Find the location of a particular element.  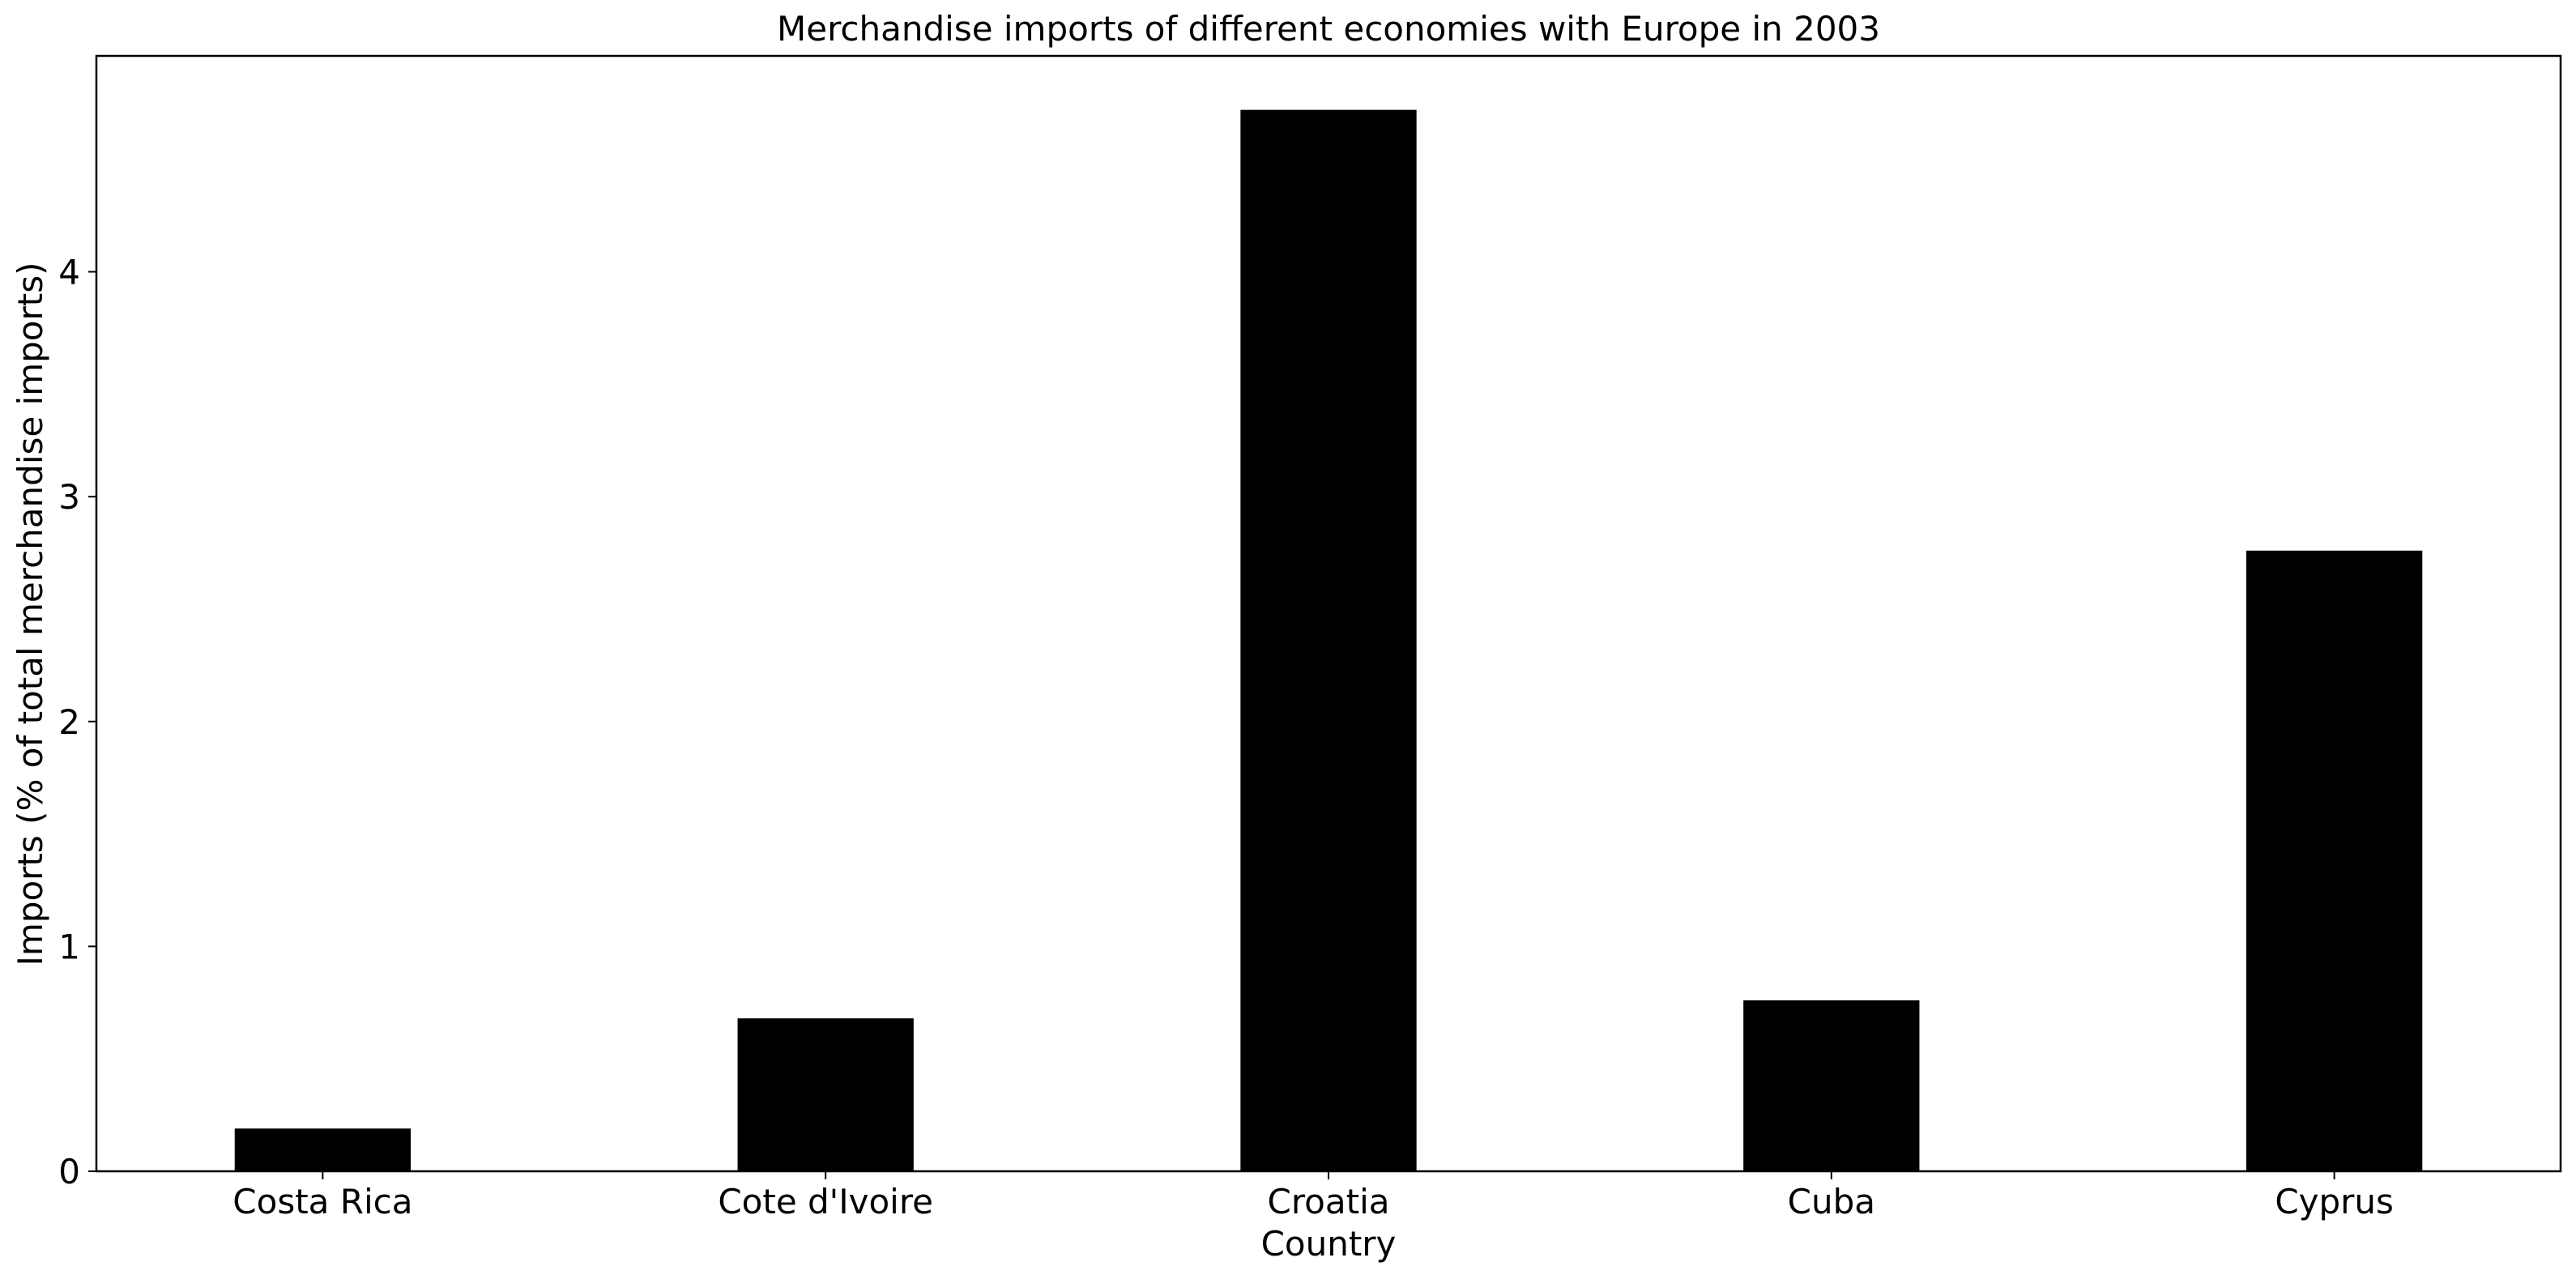

y-axis-ticks: 0 1 2 3 4 is located at coordinates (77, 722).